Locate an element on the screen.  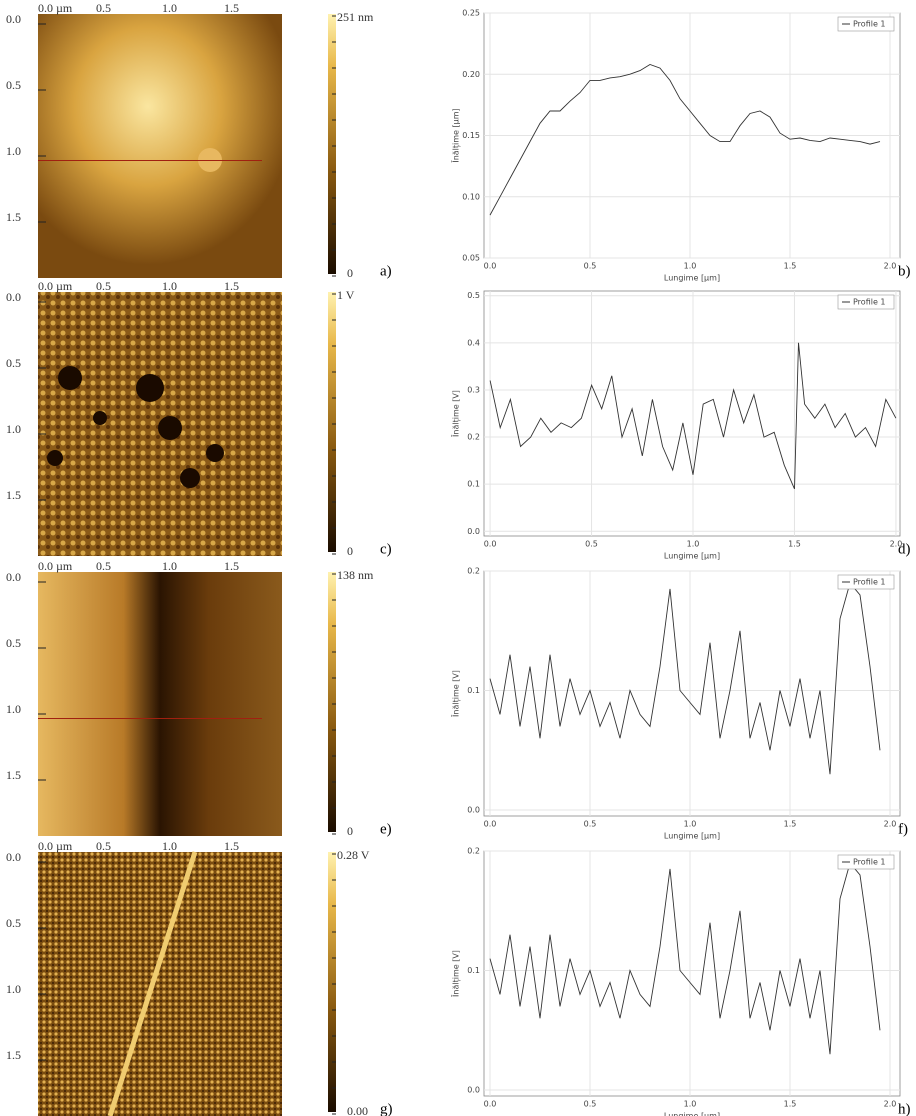
scale-max: 138 nm is located at coordinates (355, 575).